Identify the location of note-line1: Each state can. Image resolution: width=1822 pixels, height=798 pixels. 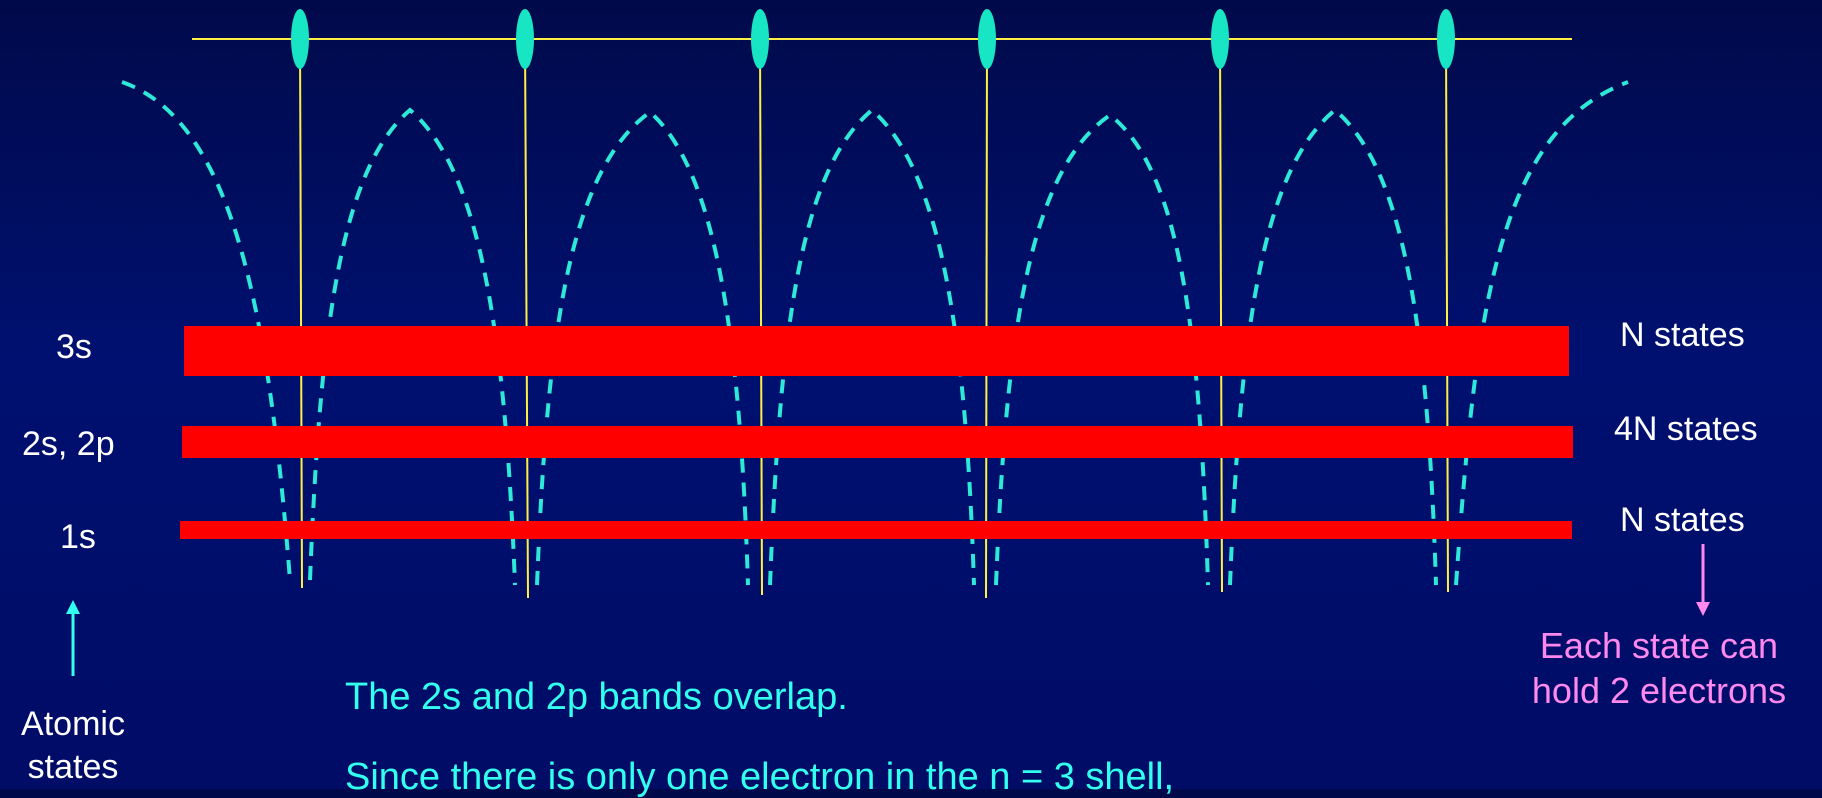
(1659, 645).